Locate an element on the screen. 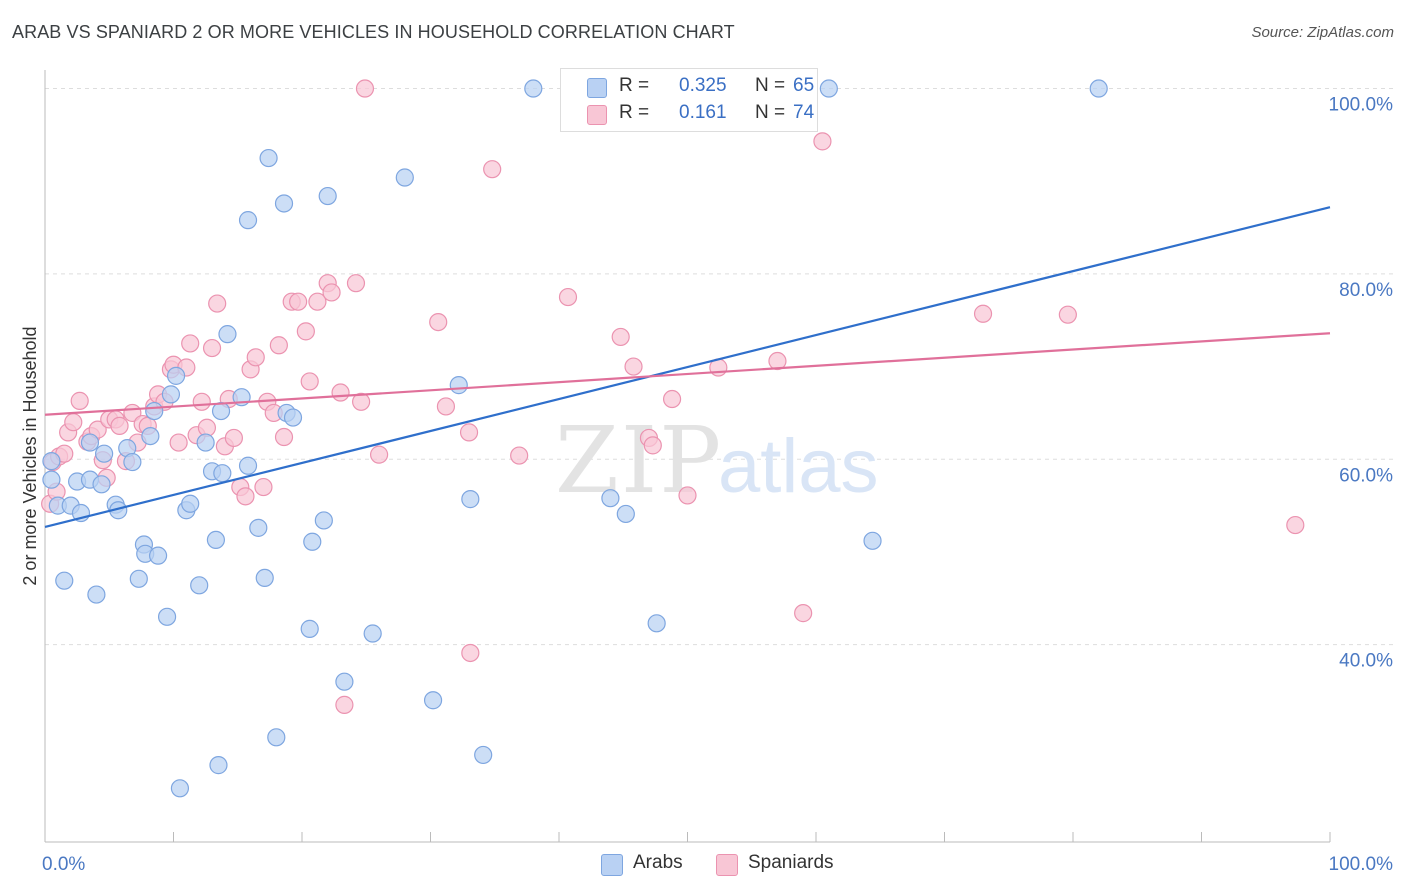 The height and width of the screenshot is (892, 1406). legend-n-label: N = is located at coordinates (770, 85).